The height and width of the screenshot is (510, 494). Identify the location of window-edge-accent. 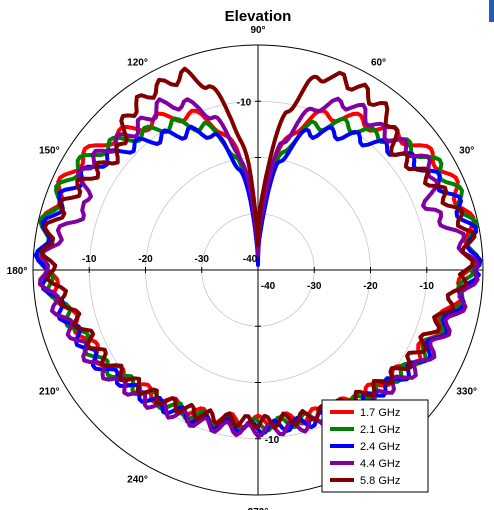
(491, 11).